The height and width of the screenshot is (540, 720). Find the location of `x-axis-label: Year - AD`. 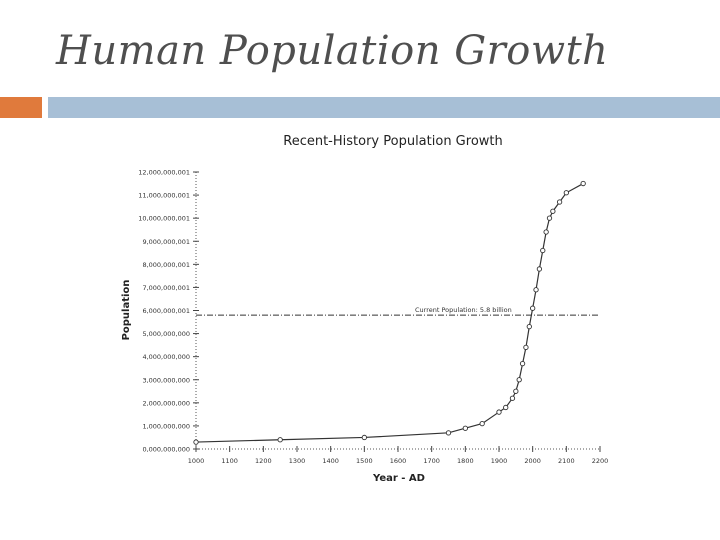

x-axis-label: Year - AD is located at coordinates (398, 478).